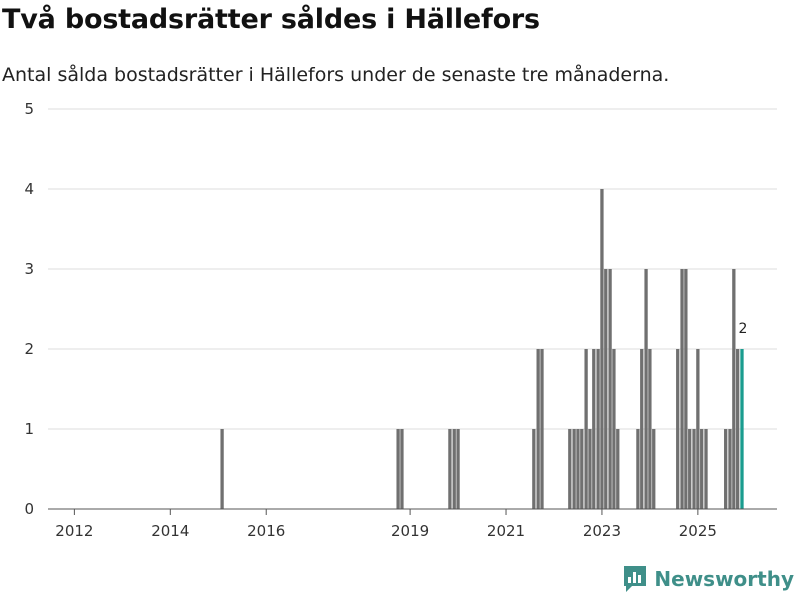 The height and width of the screenshot is (600, 800). I want to click on x-tick-label: 2016, so click(266, 531).